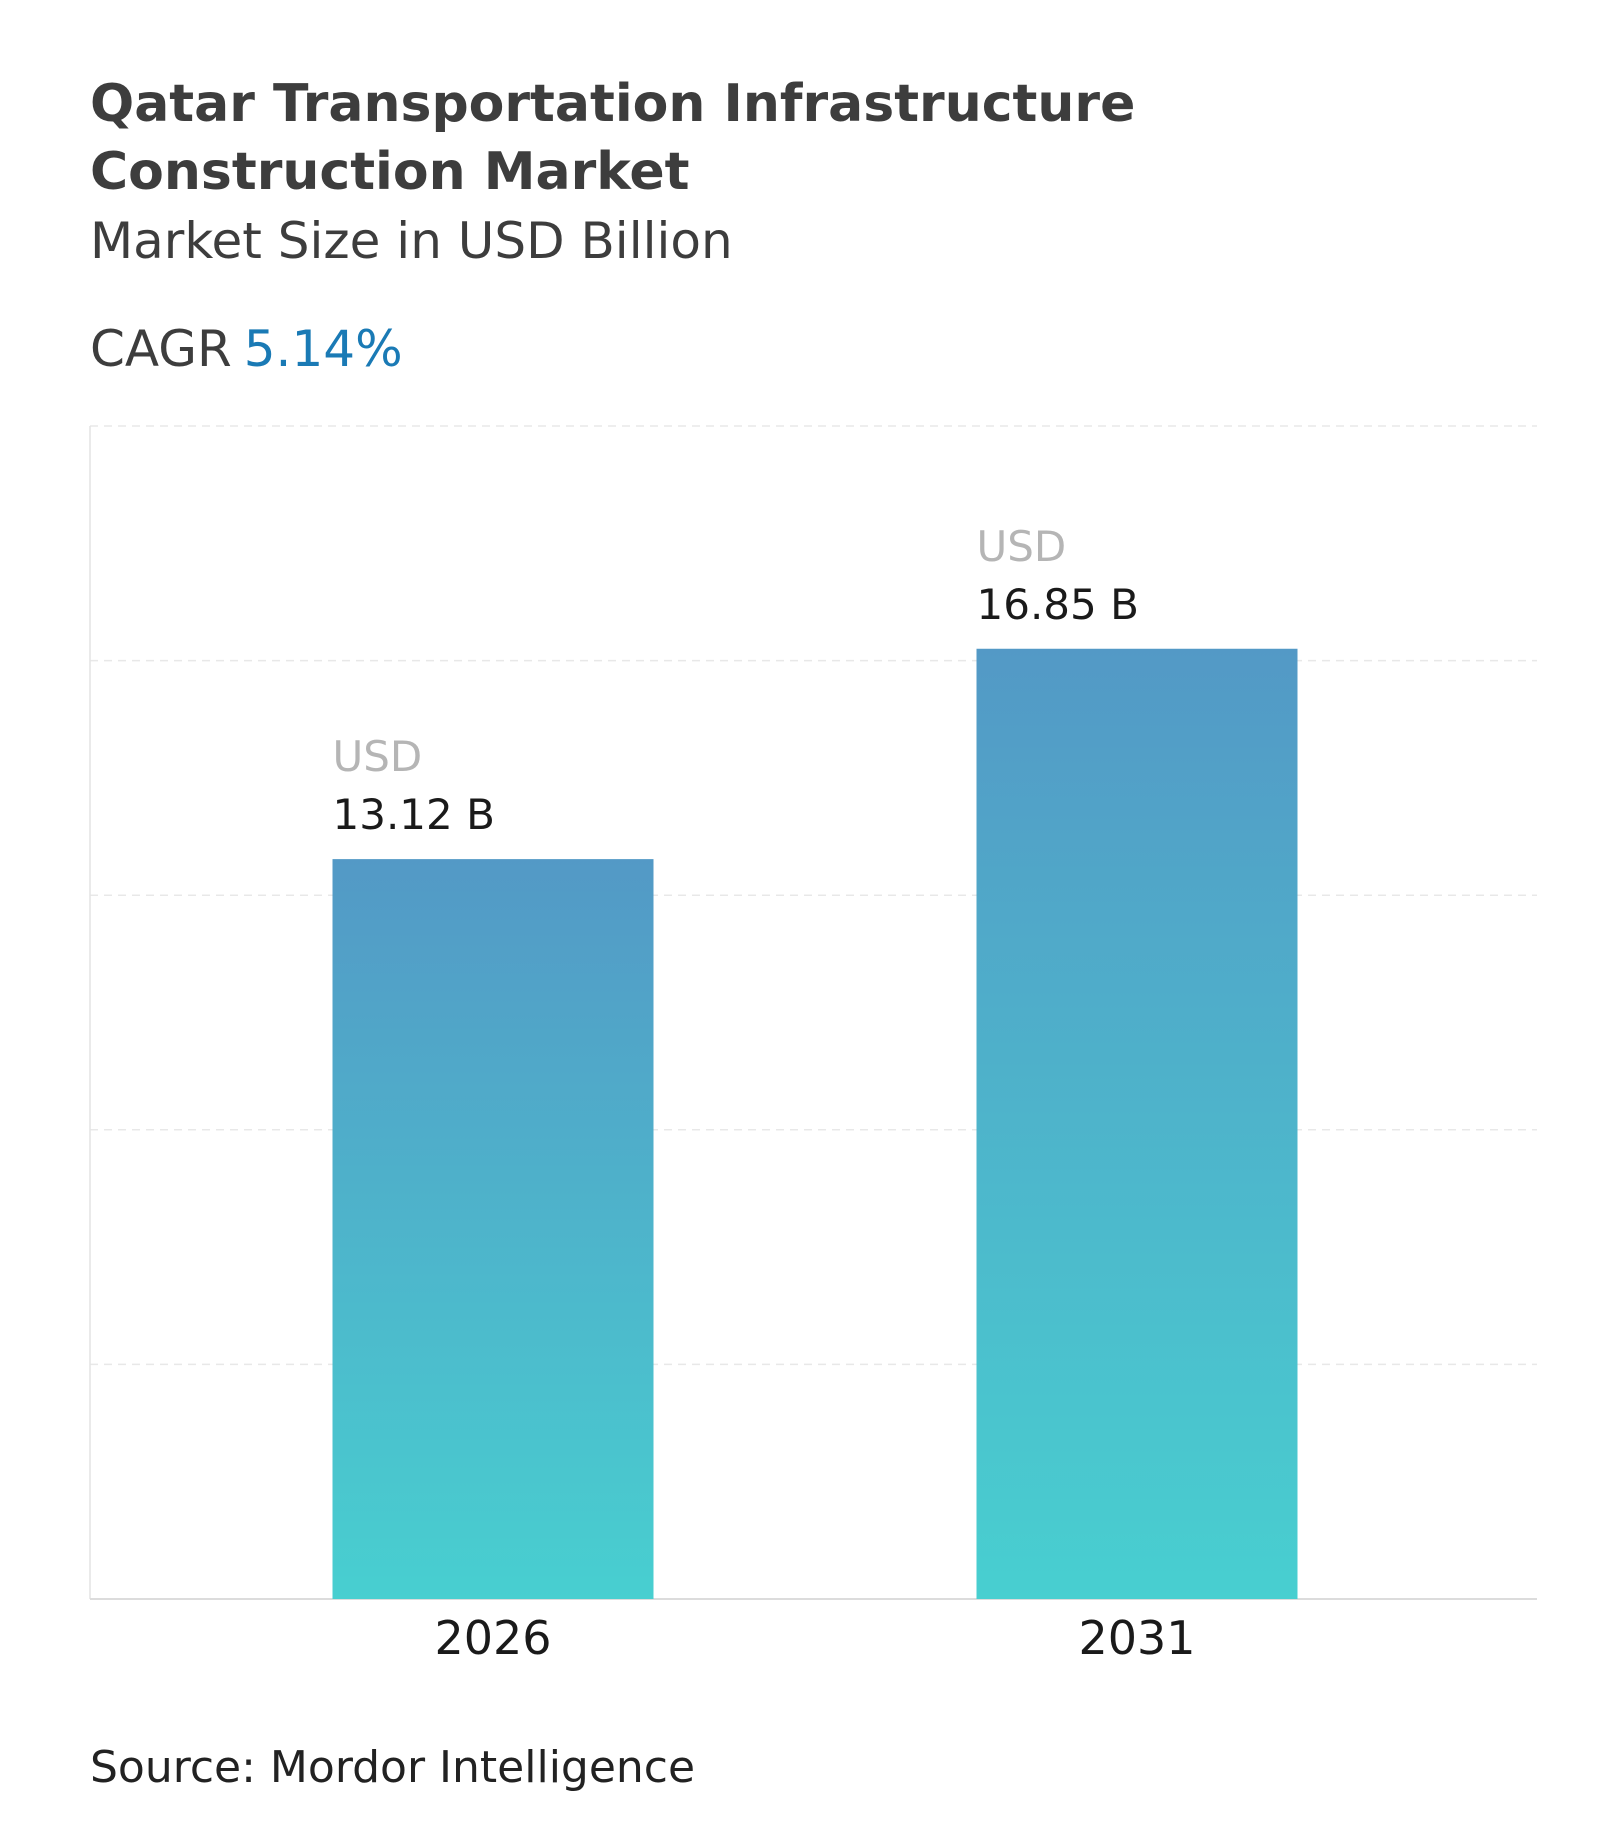 This screenshot has height=1826, width=1620. Describe the element at coordinates (411, 241) in the screenshot. I see `chart-subtitle: Market Size in USD Billion` at that location.